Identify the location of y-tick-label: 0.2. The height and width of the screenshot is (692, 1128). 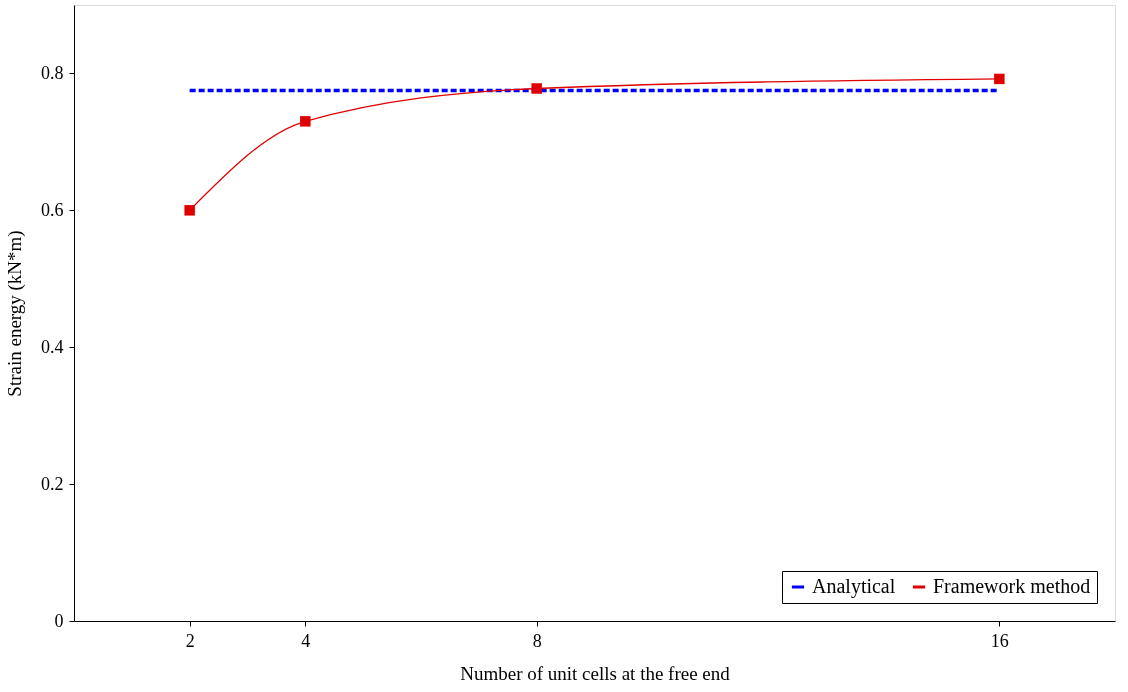
(52, 483).